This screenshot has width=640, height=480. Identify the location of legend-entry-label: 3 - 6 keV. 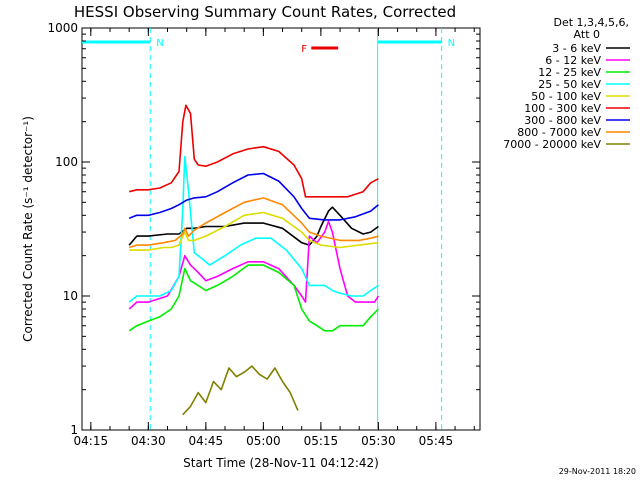
(576, 48).